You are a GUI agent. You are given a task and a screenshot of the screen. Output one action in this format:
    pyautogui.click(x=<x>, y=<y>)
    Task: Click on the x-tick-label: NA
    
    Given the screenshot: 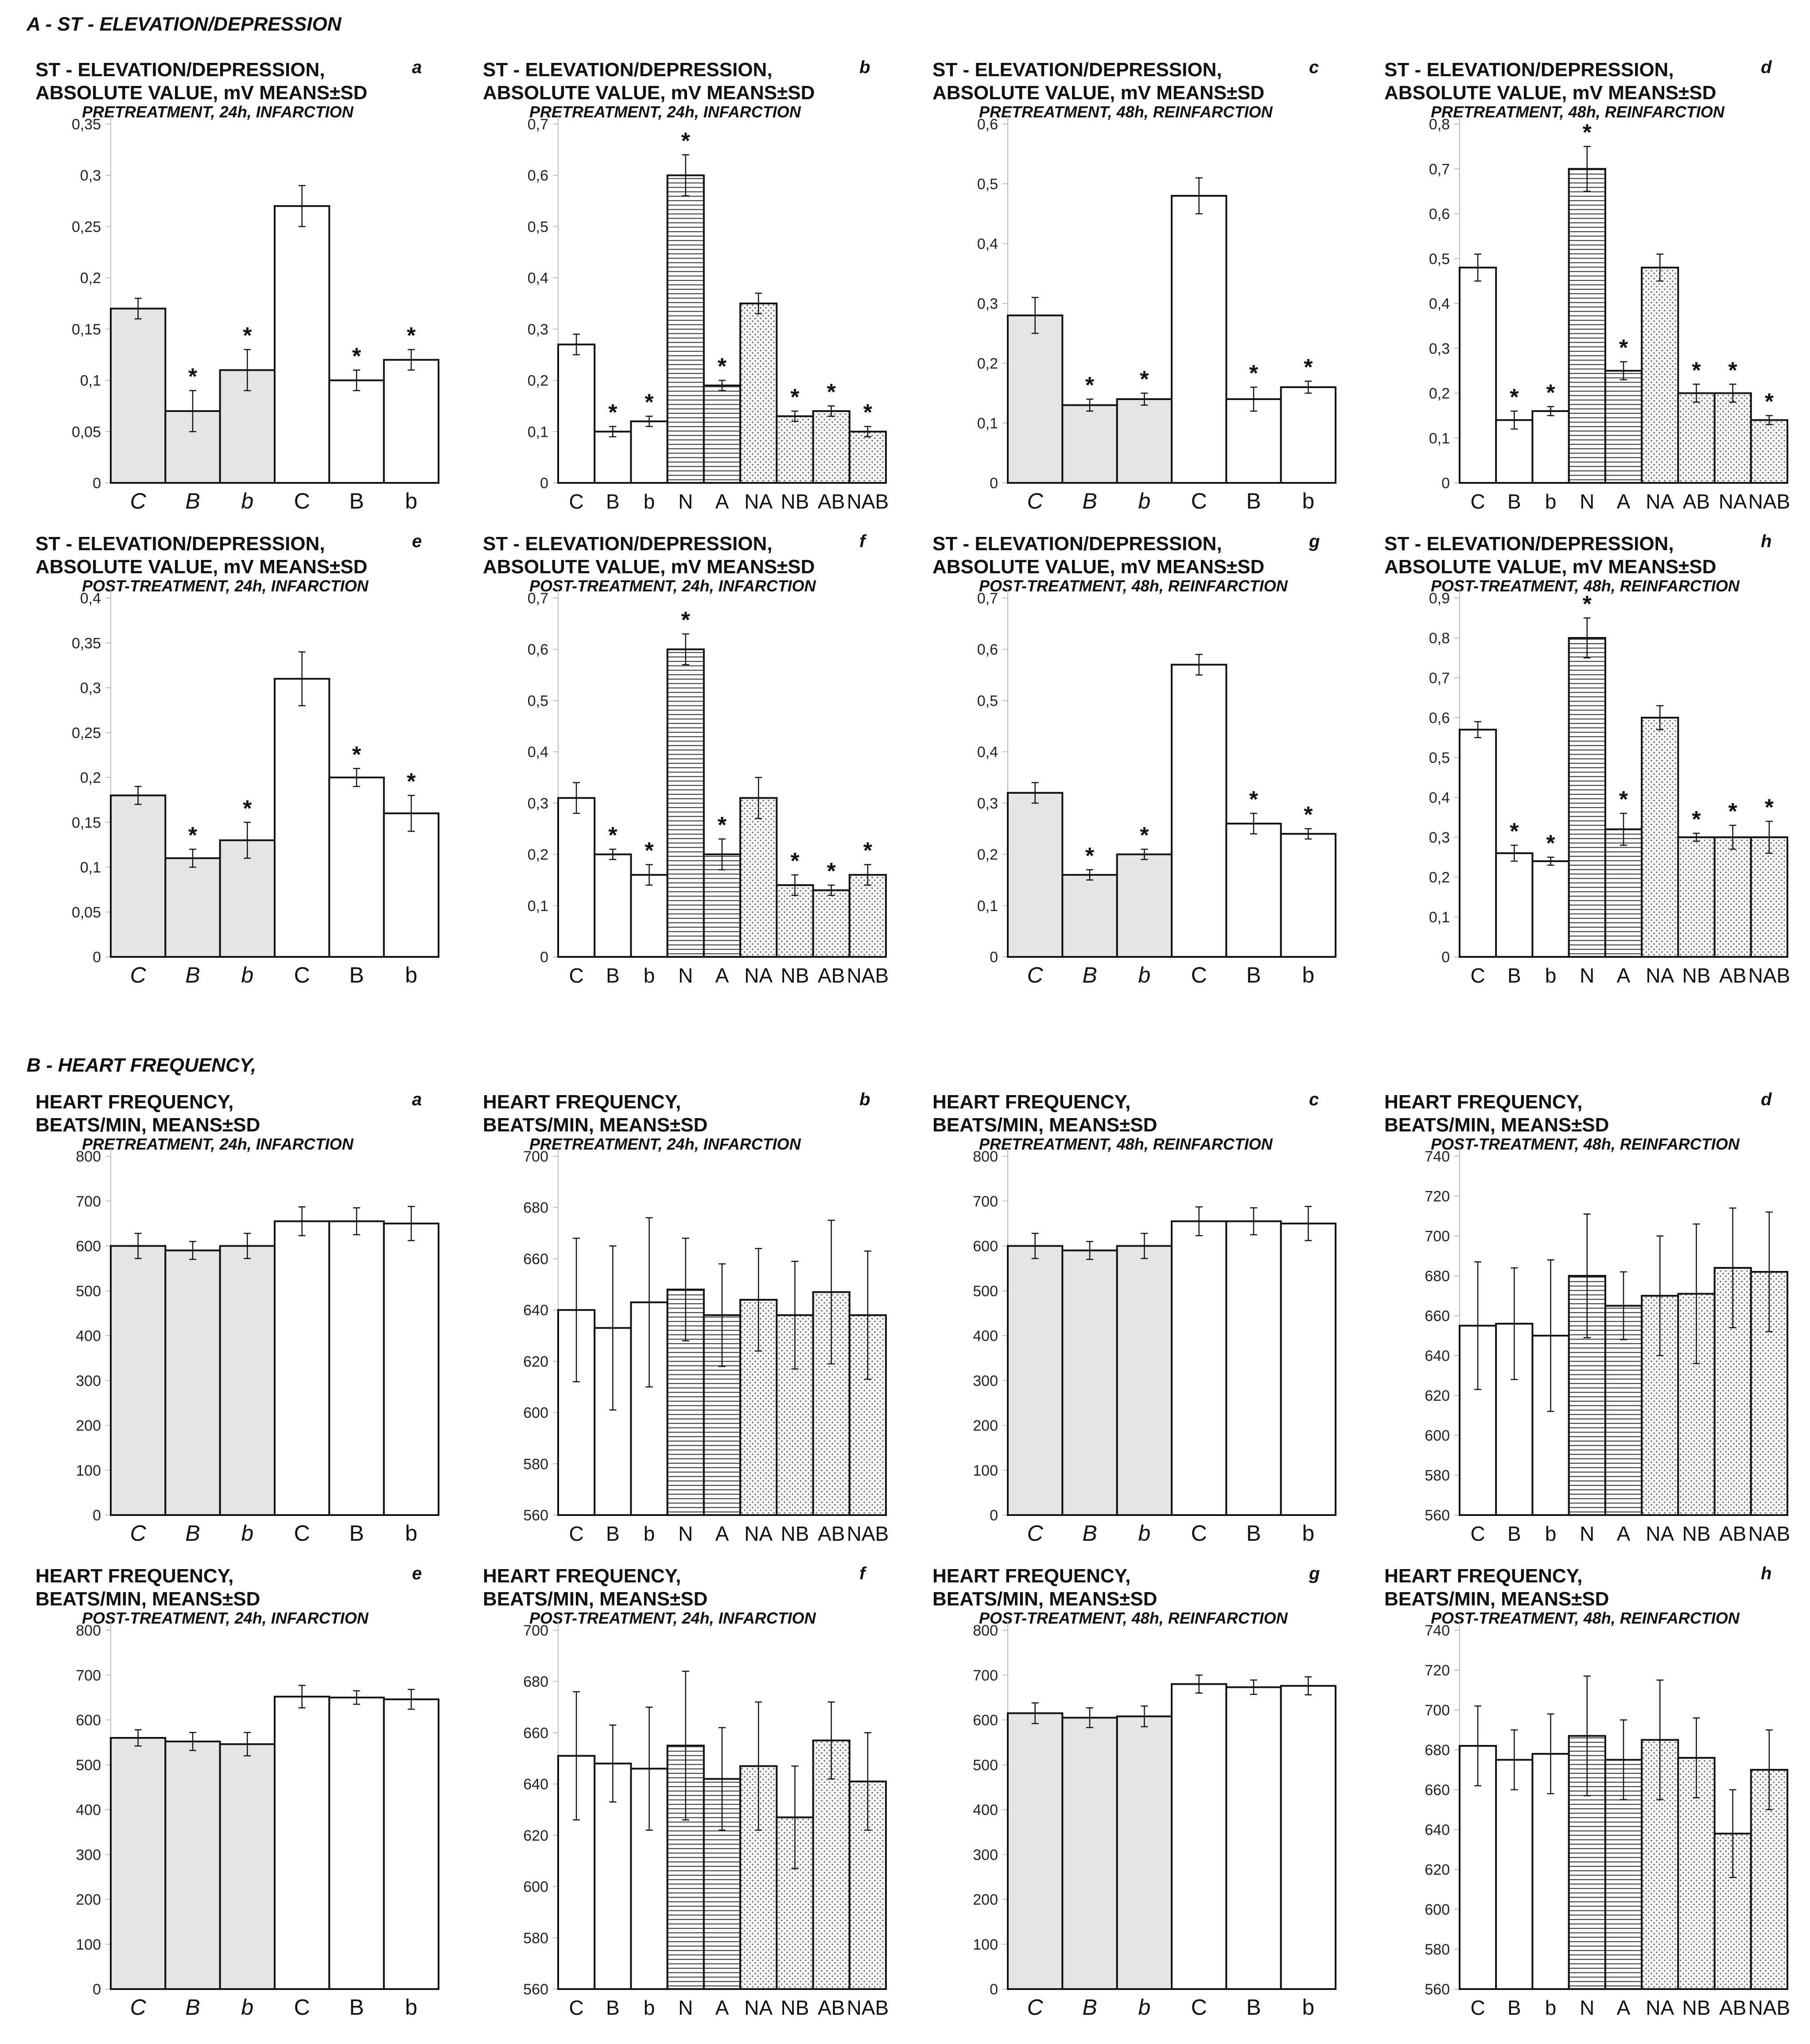 What is the action you would take?
    pyautogui.click(x=1660, y=1533)
    